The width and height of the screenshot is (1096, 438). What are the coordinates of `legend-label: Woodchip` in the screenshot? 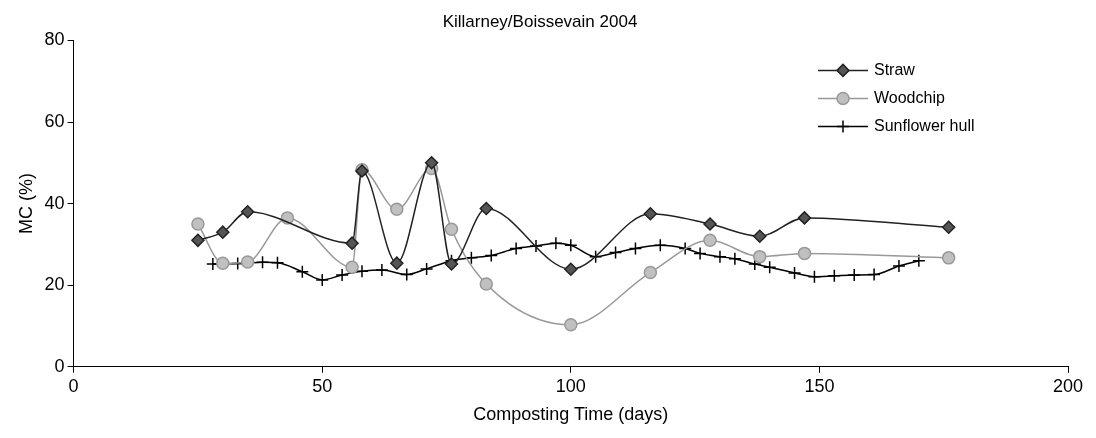 It's located at (909, 97).